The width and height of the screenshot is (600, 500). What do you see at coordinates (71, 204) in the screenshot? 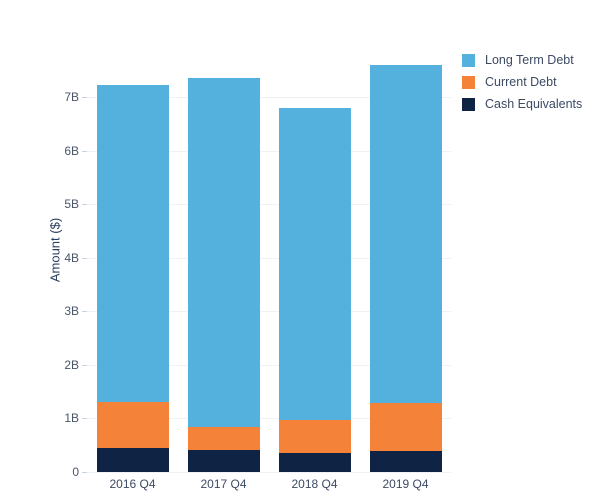
I see `y-axis-tick-label: 5B` at bounding box center [71, 204].